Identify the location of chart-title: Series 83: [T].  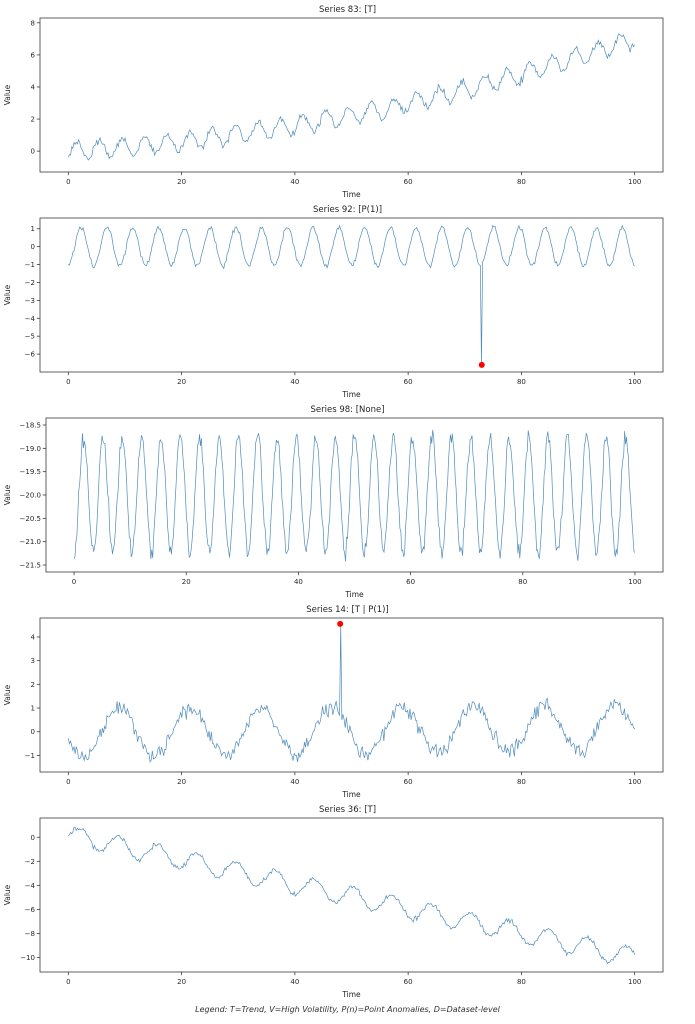
(347, 10).